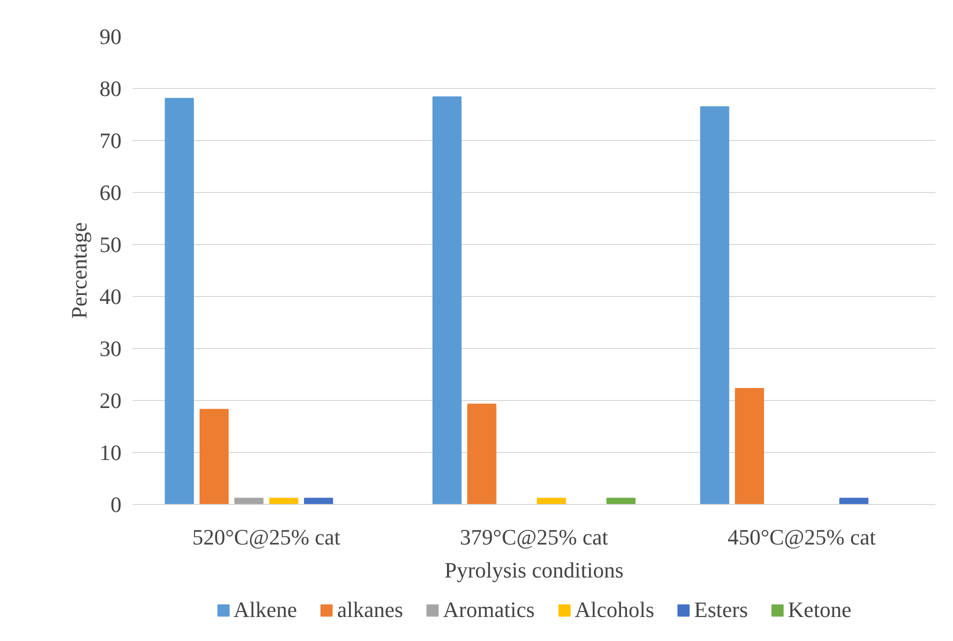 The height and width of the screenshot is (641, 953). What do you see at coordinates (820, 610) in the screenshot?
I see `legend-label: Ketone` at bounding box center [820, 610].